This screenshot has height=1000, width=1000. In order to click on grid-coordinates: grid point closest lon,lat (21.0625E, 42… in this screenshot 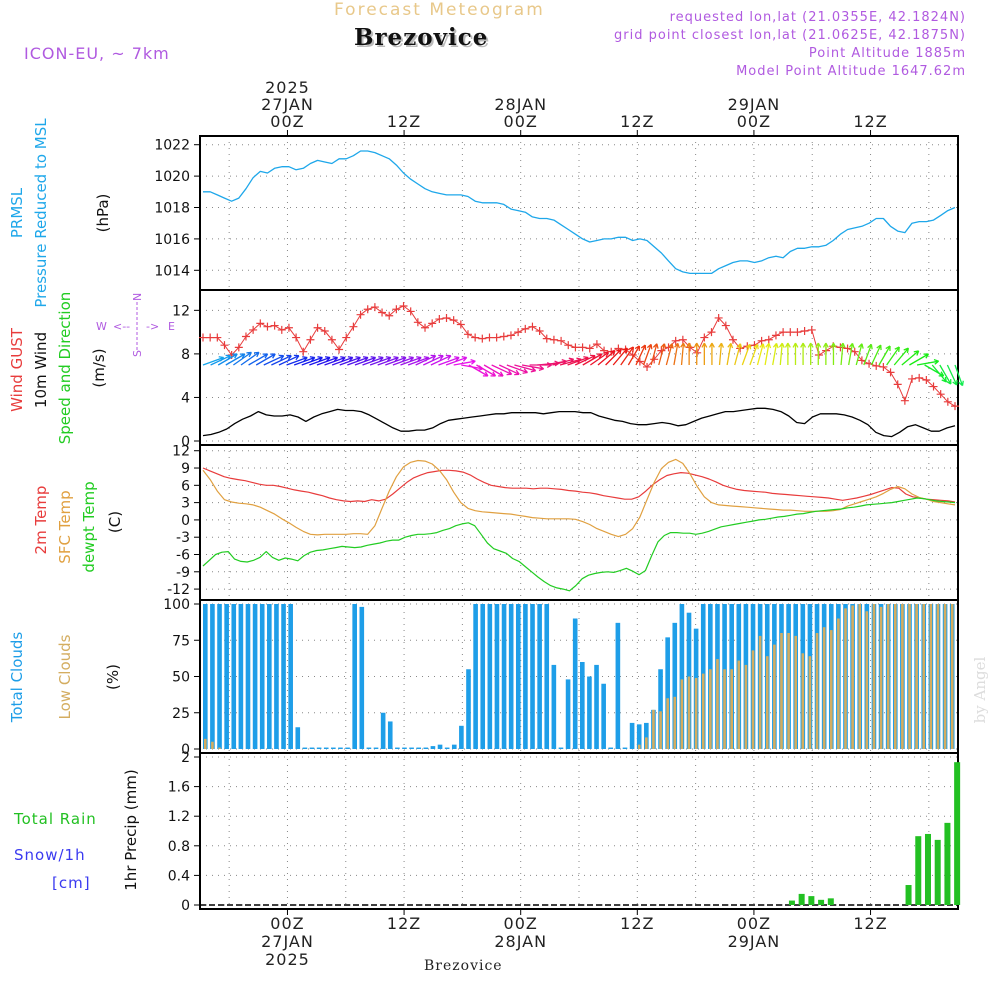, I will do `click(790, 35)`.